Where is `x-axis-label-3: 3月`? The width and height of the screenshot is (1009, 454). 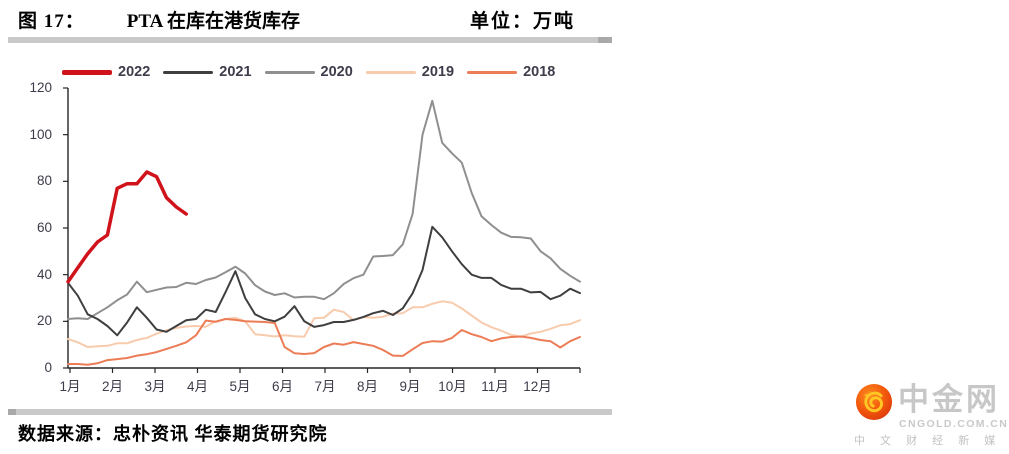
x-axis-label-3: 3月 is located at coordinates (155, 386).